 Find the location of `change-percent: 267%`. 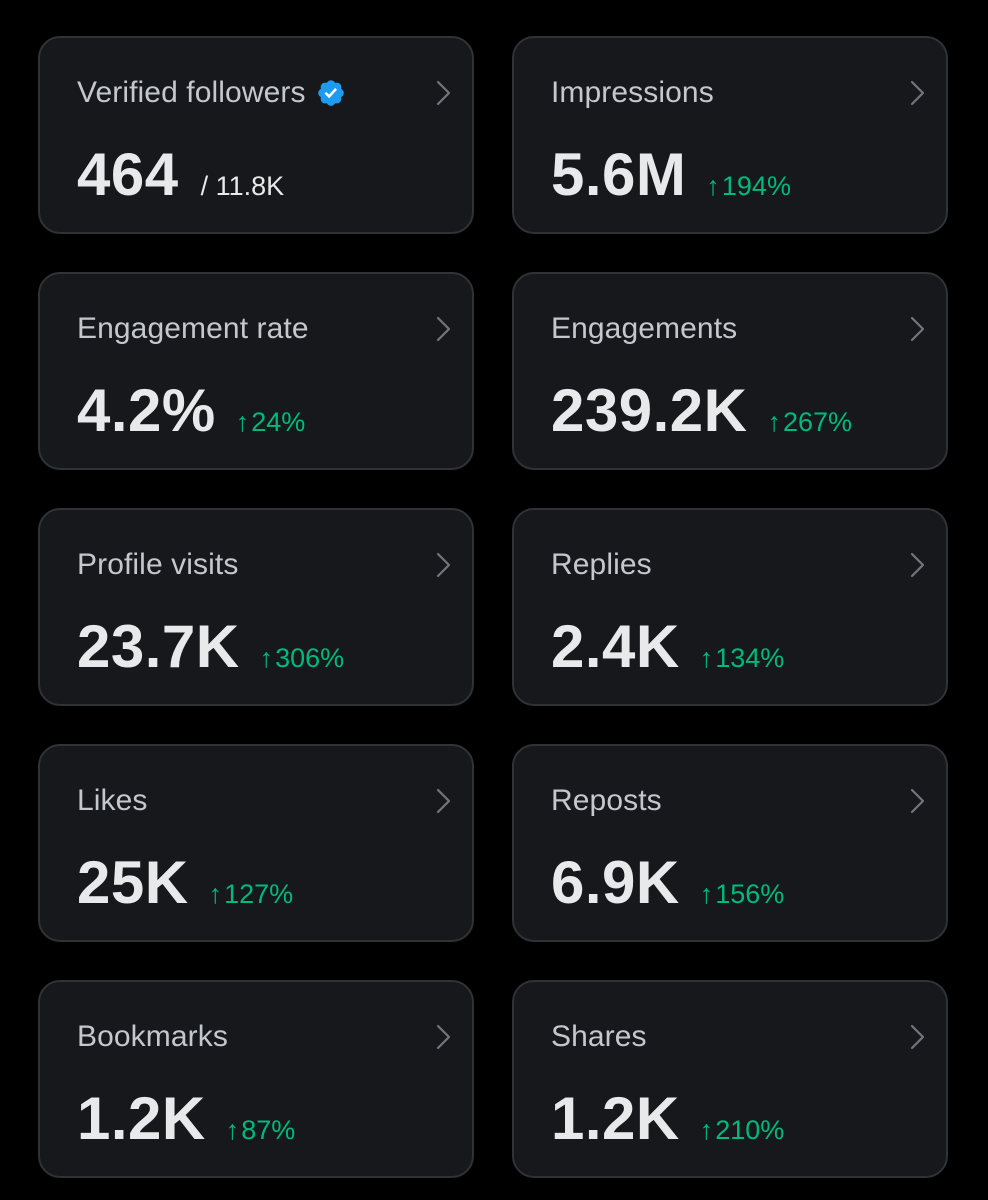

change-percent: 267% is located at coordinates (817, 422).